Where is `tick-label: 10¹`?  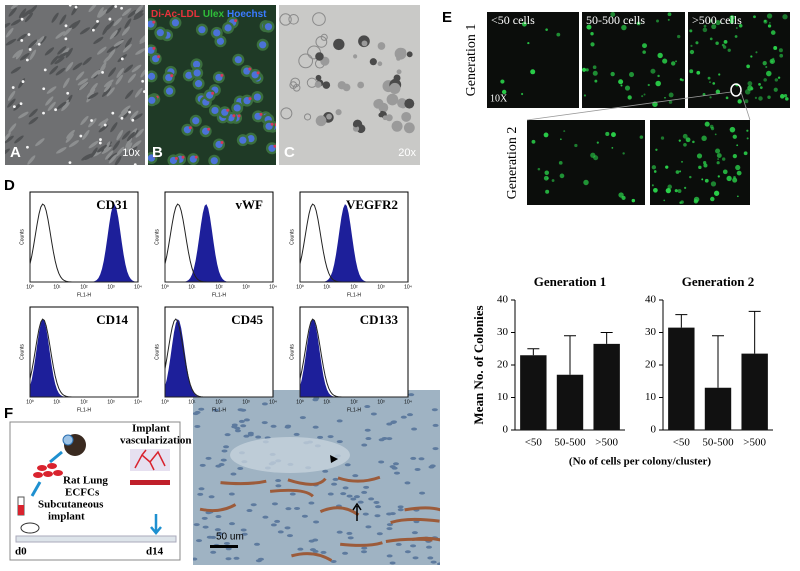
tick-label: 10¹ is located at coordinates (57, 402).